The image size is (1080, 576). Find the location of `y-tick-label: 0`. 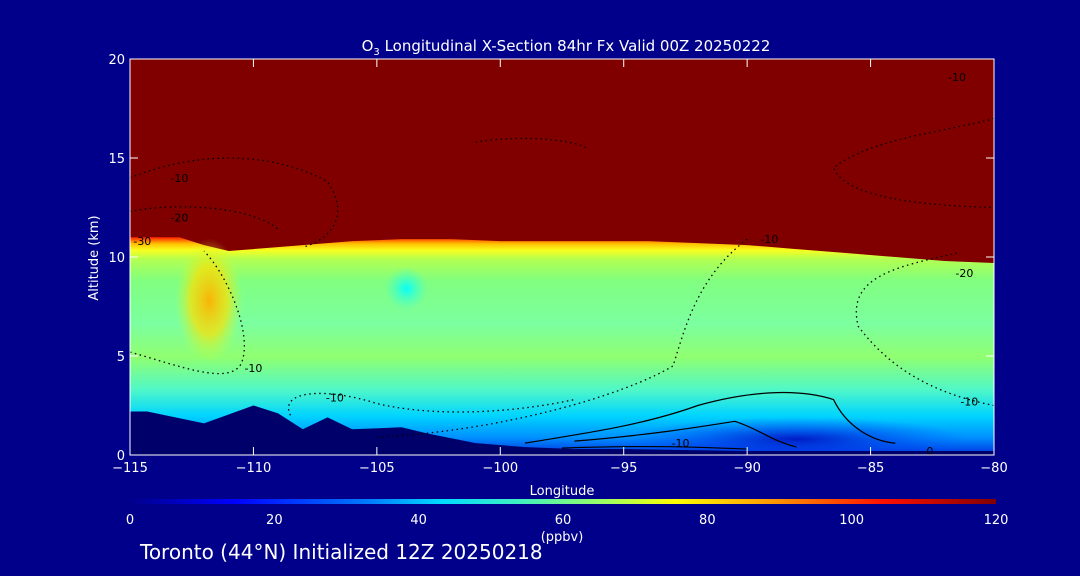

y-tick-label: 0 is located at coordinates (121, 456).